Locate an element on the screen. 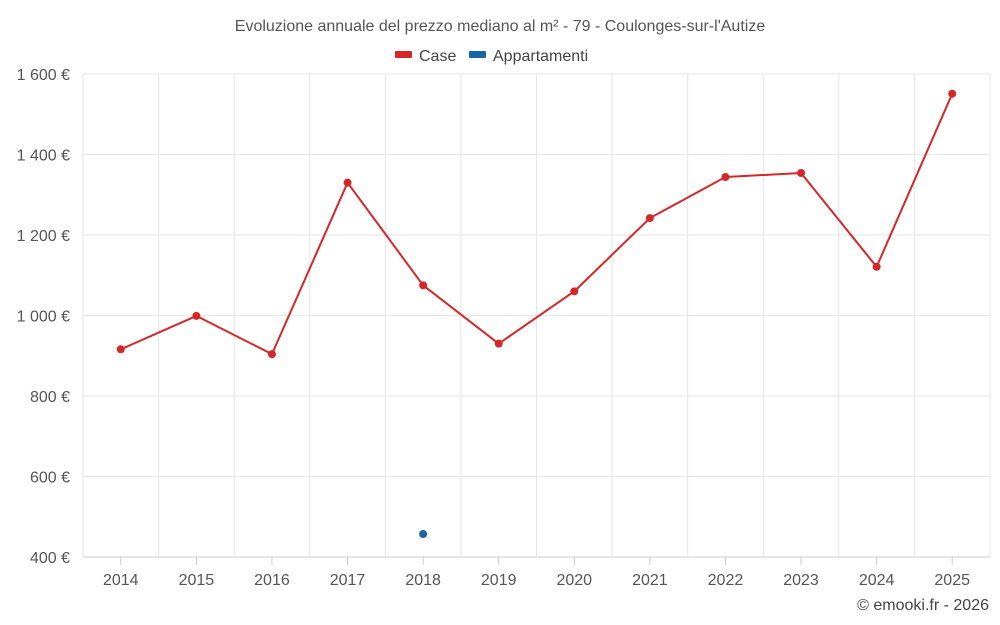 This screenshot has width=1000, height=625. legend-item-case: Case is located at coordinates (425, 56).